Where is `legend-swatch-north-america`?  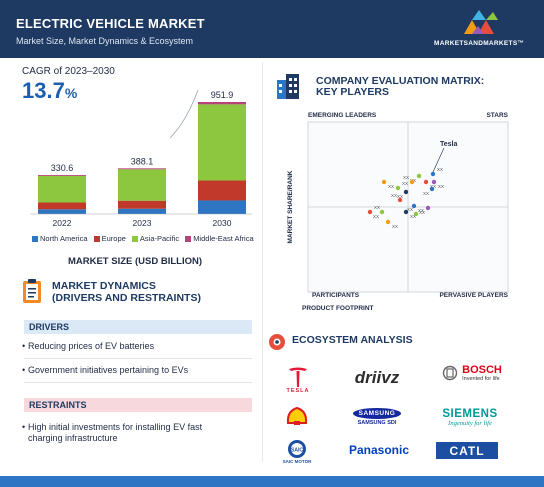
legend-swatch-north-america is located at coordinates (35, 239).